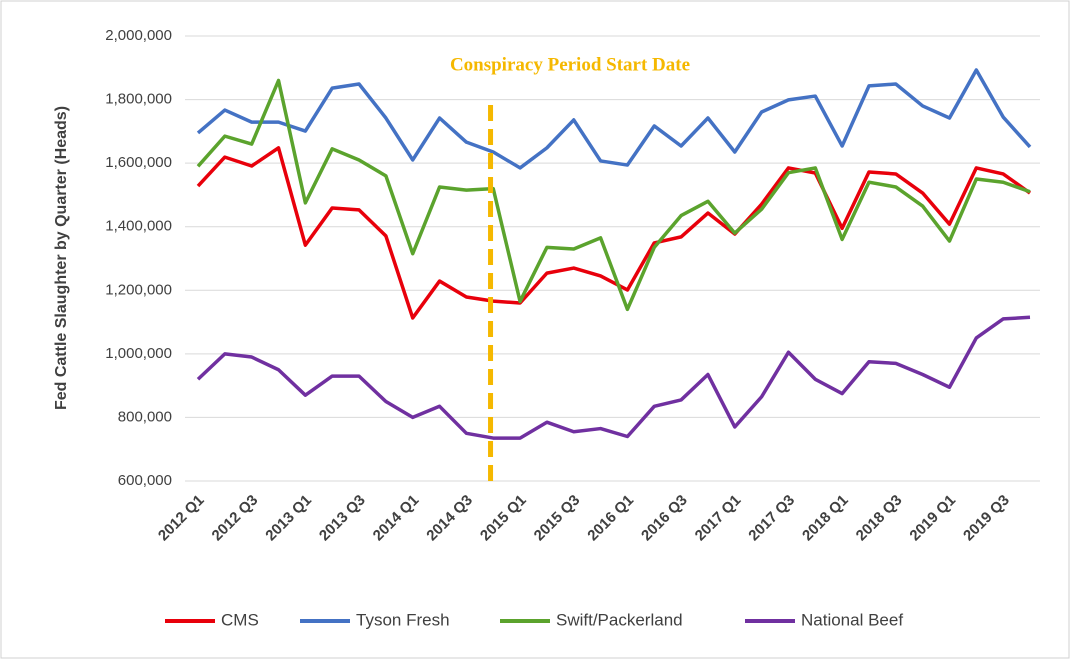 The image size is (1071, 660). I want to click on y-tick-label: 1,800,000, so click(138, 99).